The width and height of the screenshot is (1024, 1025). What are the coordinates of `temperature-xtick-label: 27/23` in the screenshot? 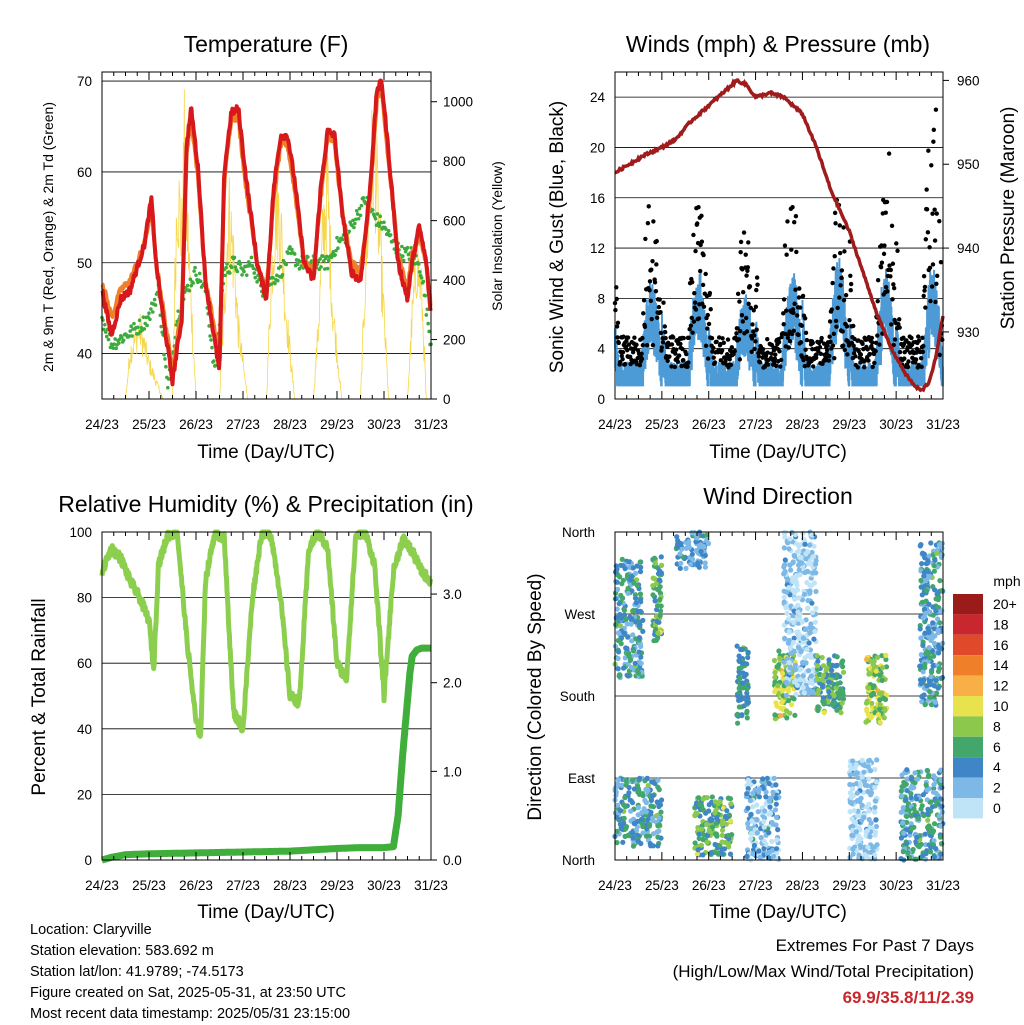 It's located at (243, 424).